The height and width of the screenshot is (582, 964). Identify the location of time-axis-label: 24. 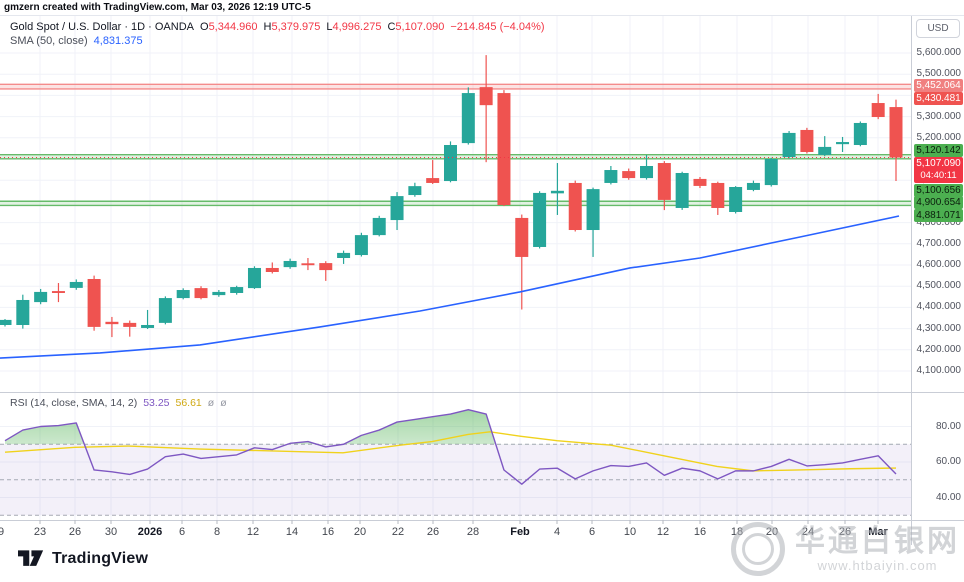
(808, 532).